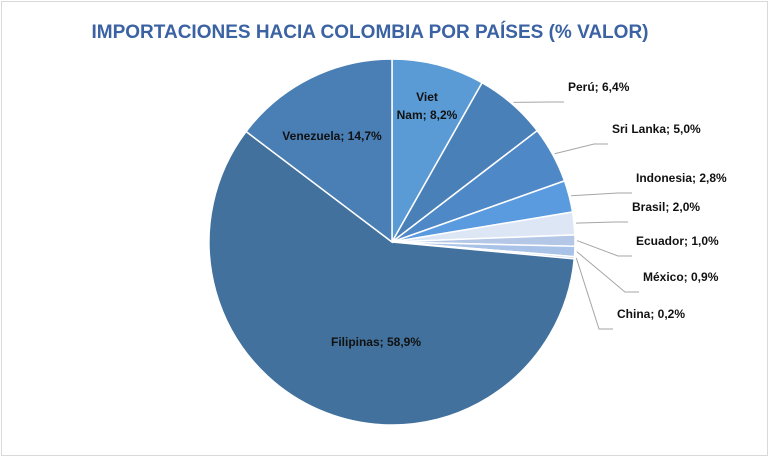 The height and width of the screenshot is (458, 770). What do you see at coordinates (666, 207) in the screenshot?
I see `data-label: Brasil; 2,0%` at bounding box center [666, 207].